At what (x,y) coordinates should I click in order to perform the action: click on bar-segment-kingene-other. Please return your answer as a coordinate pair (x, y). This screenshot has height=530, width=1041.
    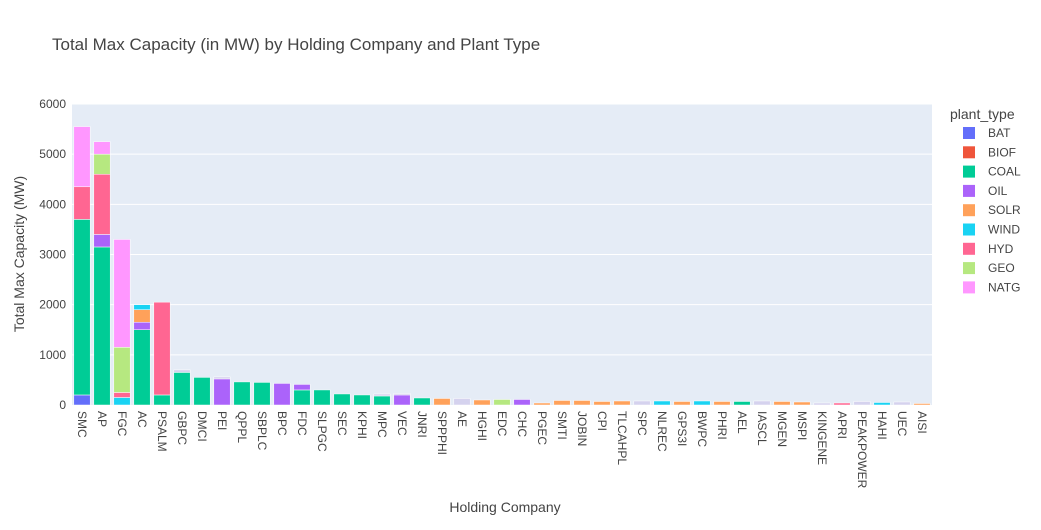
    Looking at the image, I should click on (822, 404).